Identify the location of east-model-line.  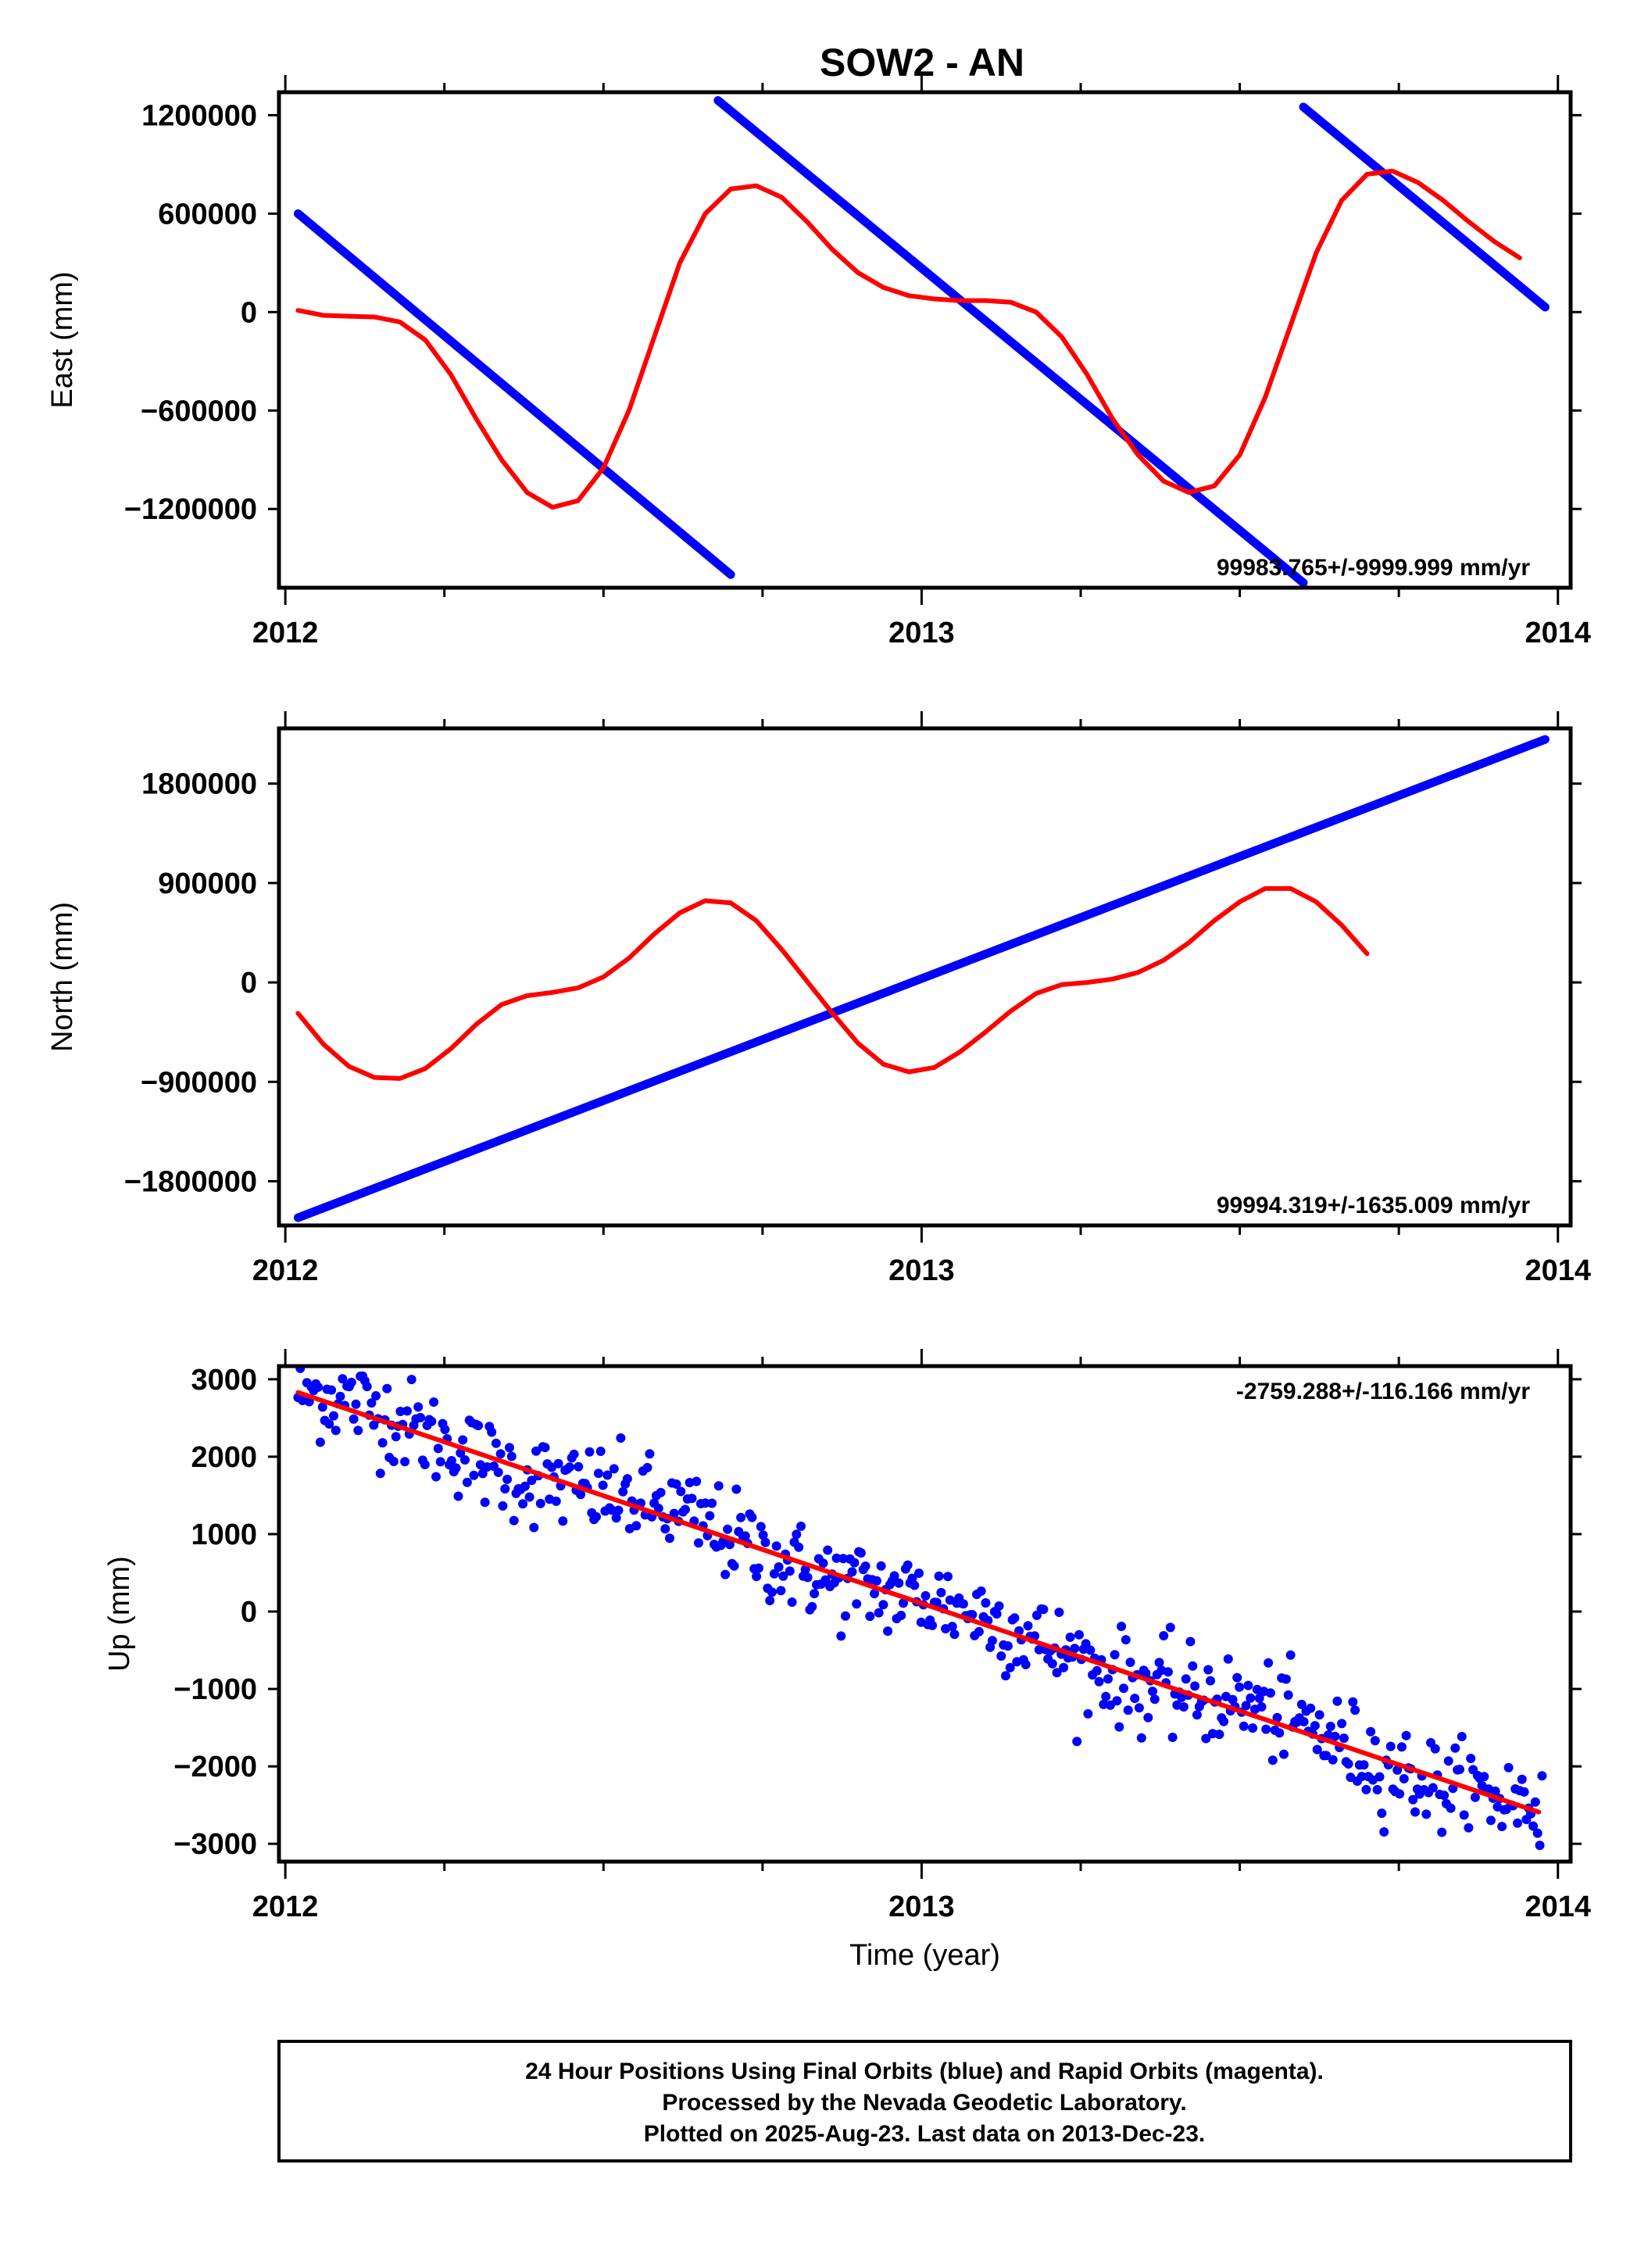
(908, 339).